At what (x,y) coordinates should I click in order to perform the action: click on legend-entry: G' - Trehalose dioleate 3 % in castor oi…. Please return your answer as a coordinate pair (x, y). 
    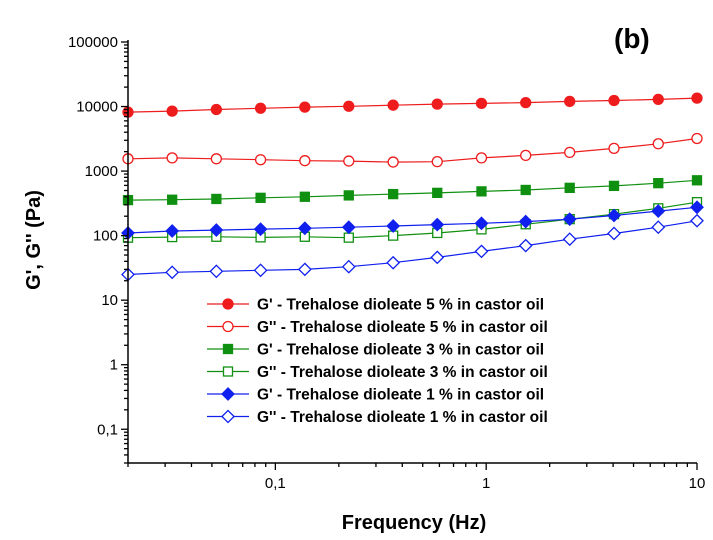
    Looking at the image, I should click on (436, 349).